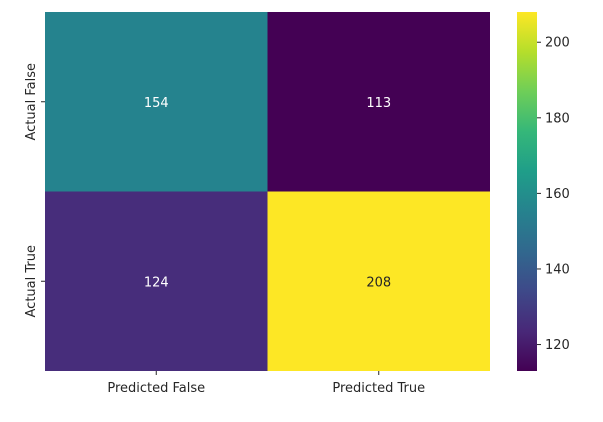  Describe the element at coordinates (266, 383) in the screenshot. I see `x-axis: Predicted False Predicted True` at that location.